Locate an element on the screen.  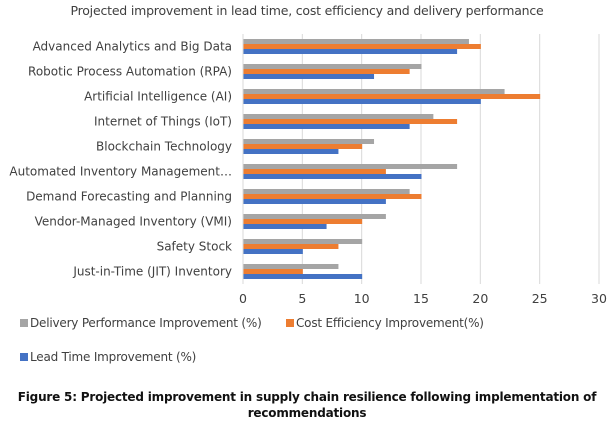
x-tick-label: 10 is located at coordinates (362, 298).